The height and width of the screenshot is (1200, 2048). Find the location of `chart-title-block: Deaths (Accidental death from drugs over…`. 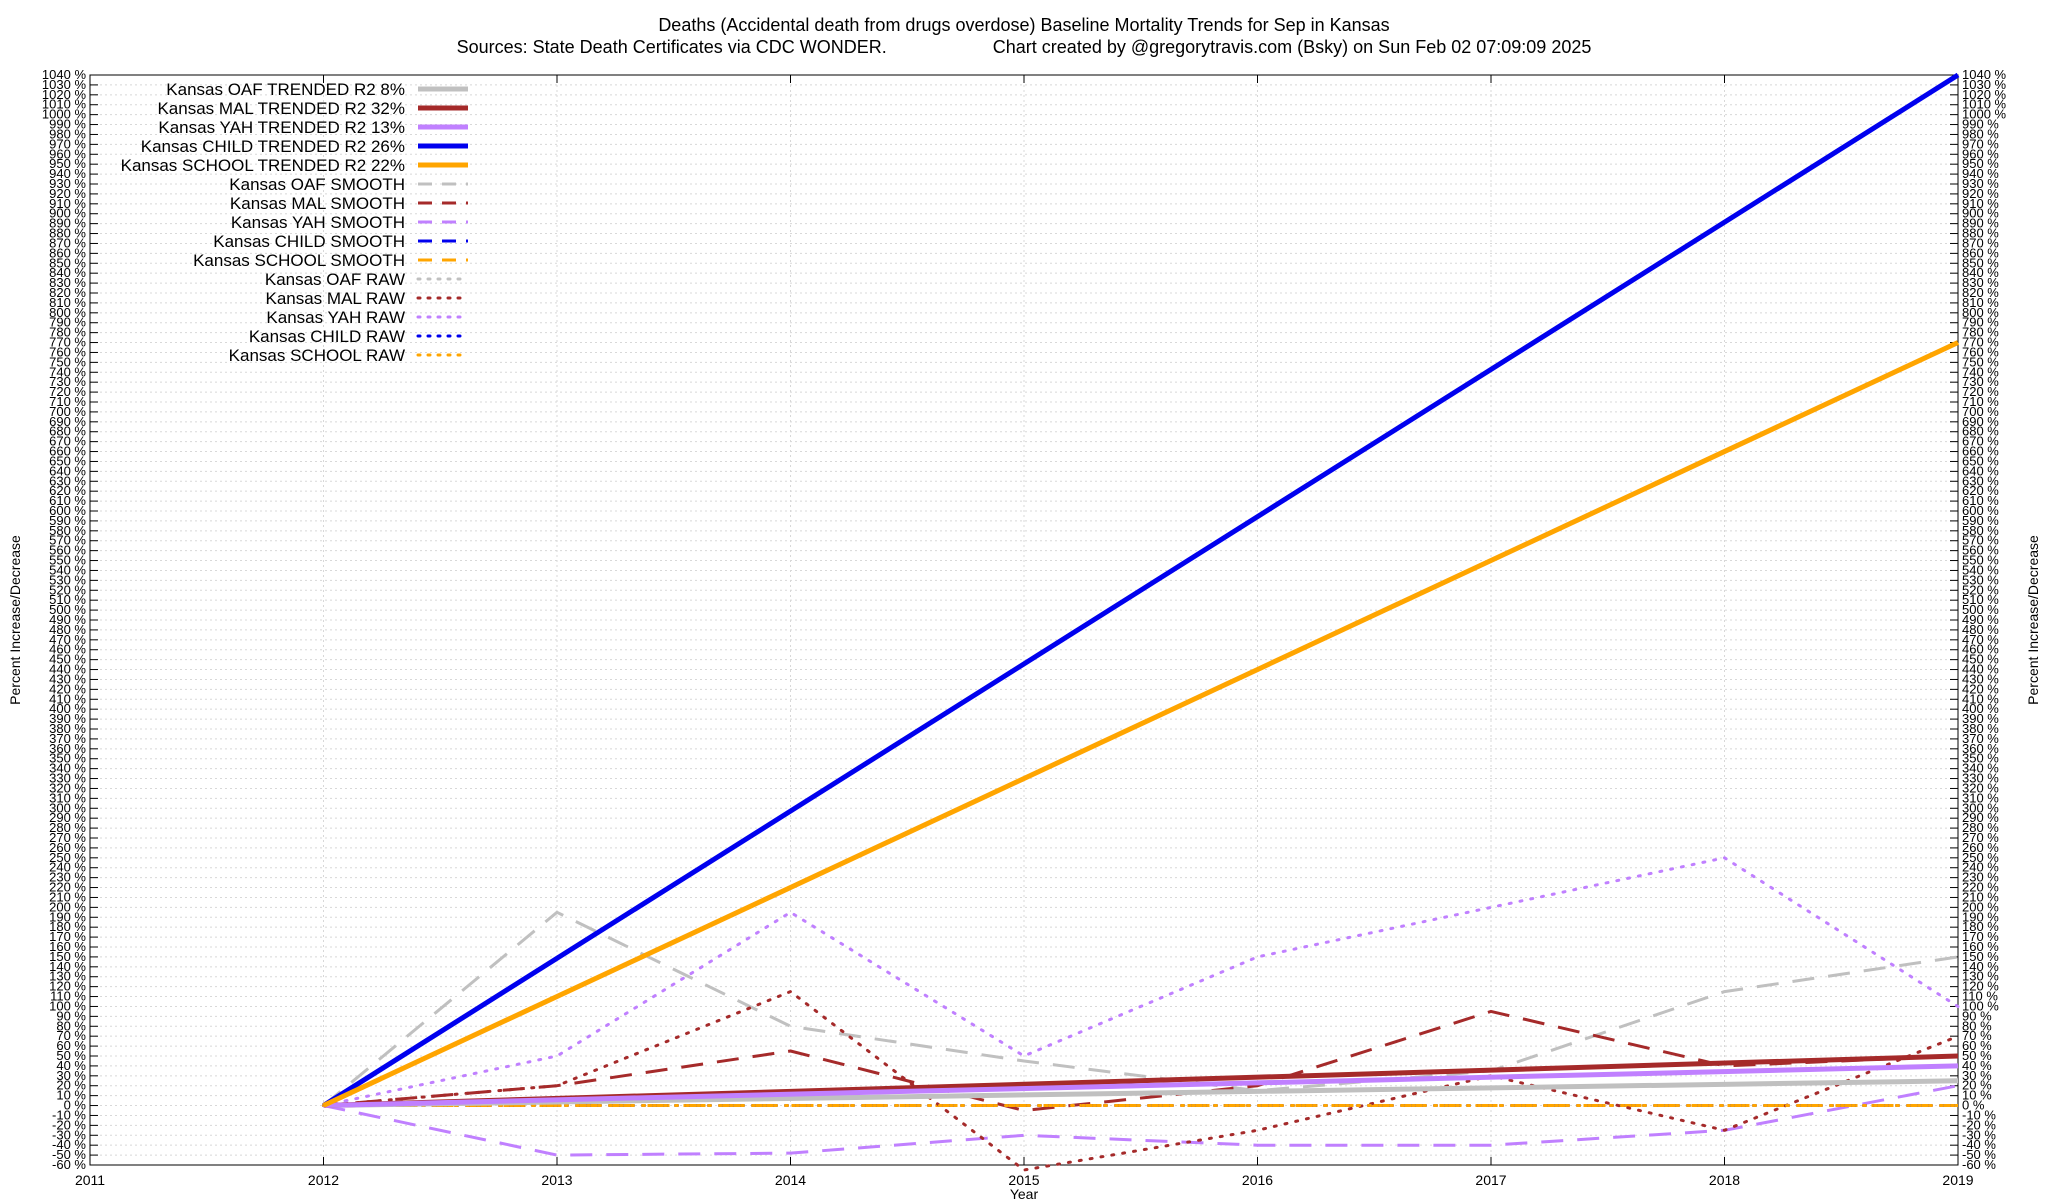

chart-title-block: Deaths (Accidental death from drugs over… is located at coordinates (1024, 36).